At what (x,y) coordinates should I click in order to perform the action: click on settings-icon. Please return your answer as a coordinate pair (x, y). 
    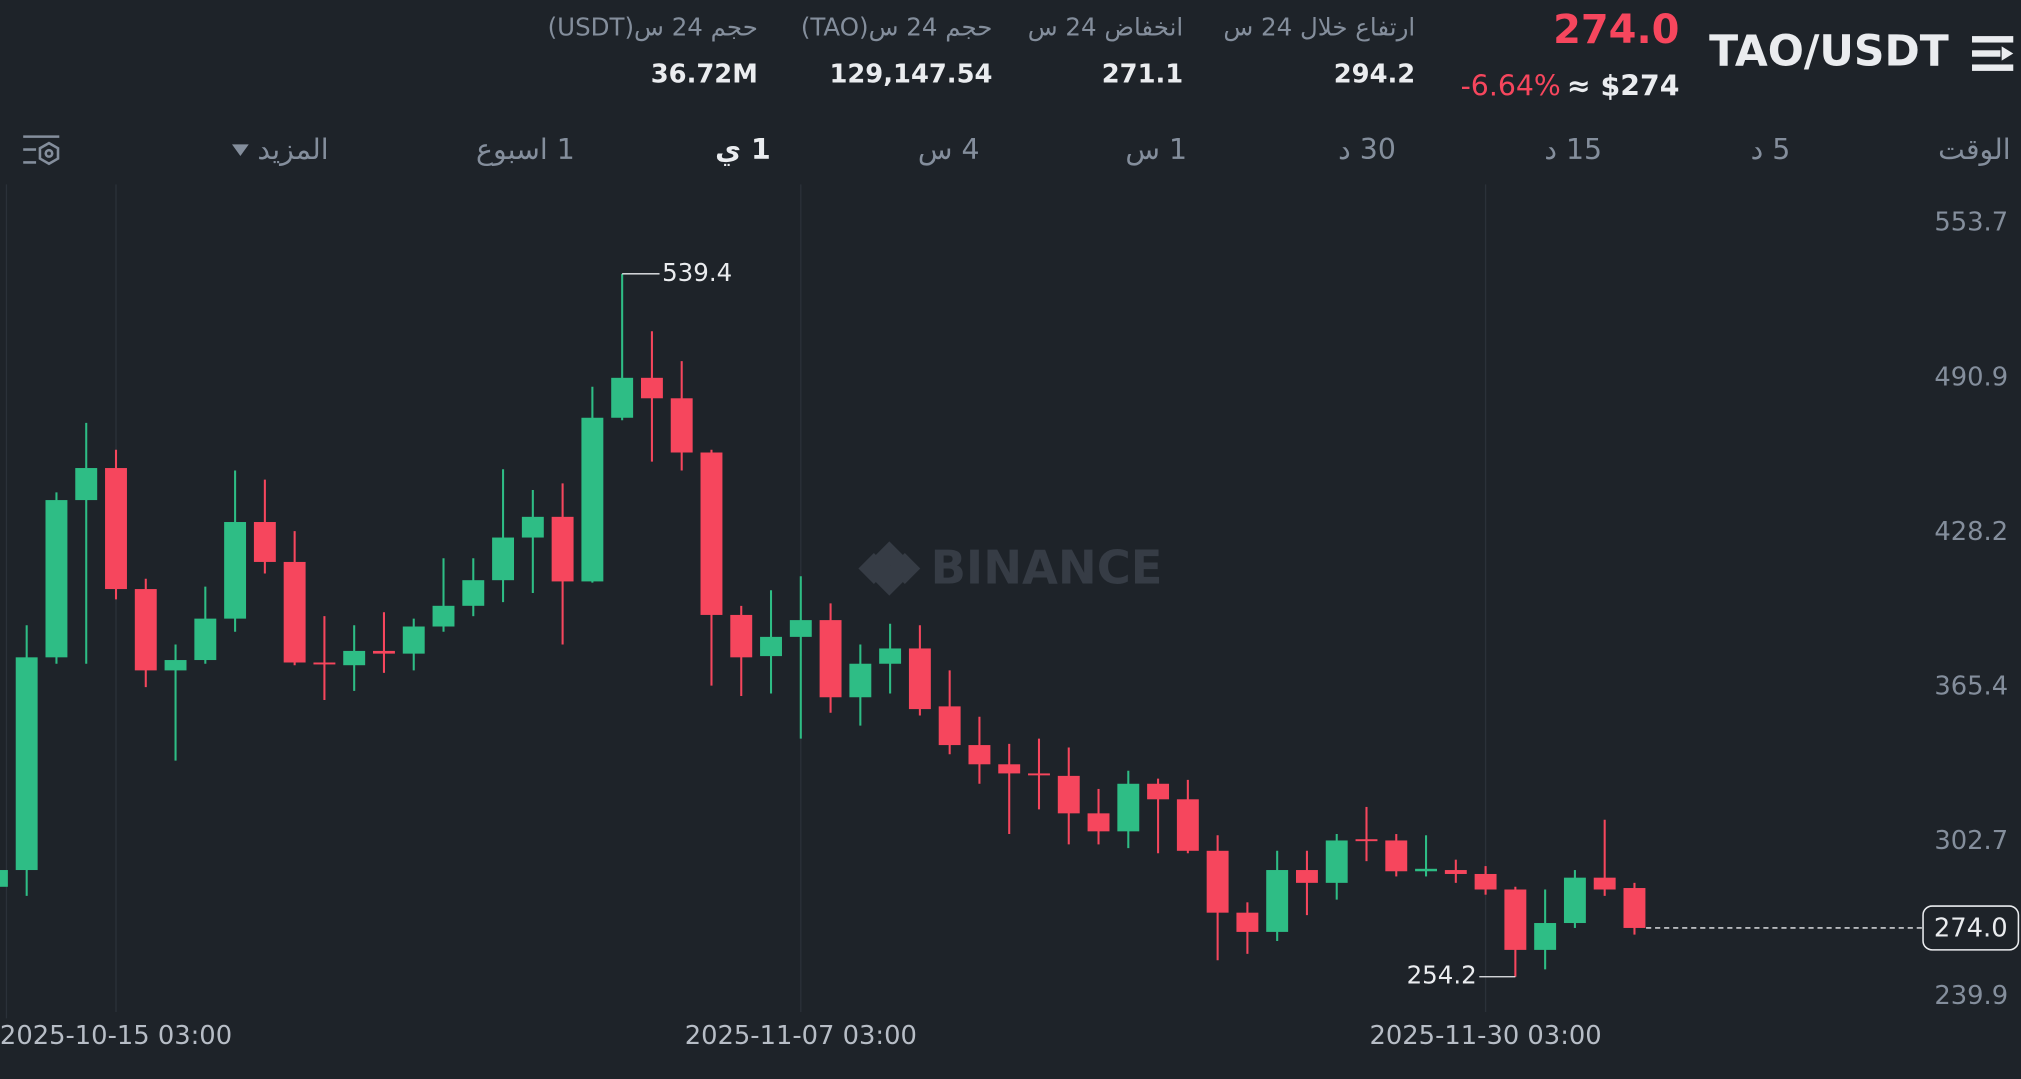
    Looking at the image, I should click on (41, 150).